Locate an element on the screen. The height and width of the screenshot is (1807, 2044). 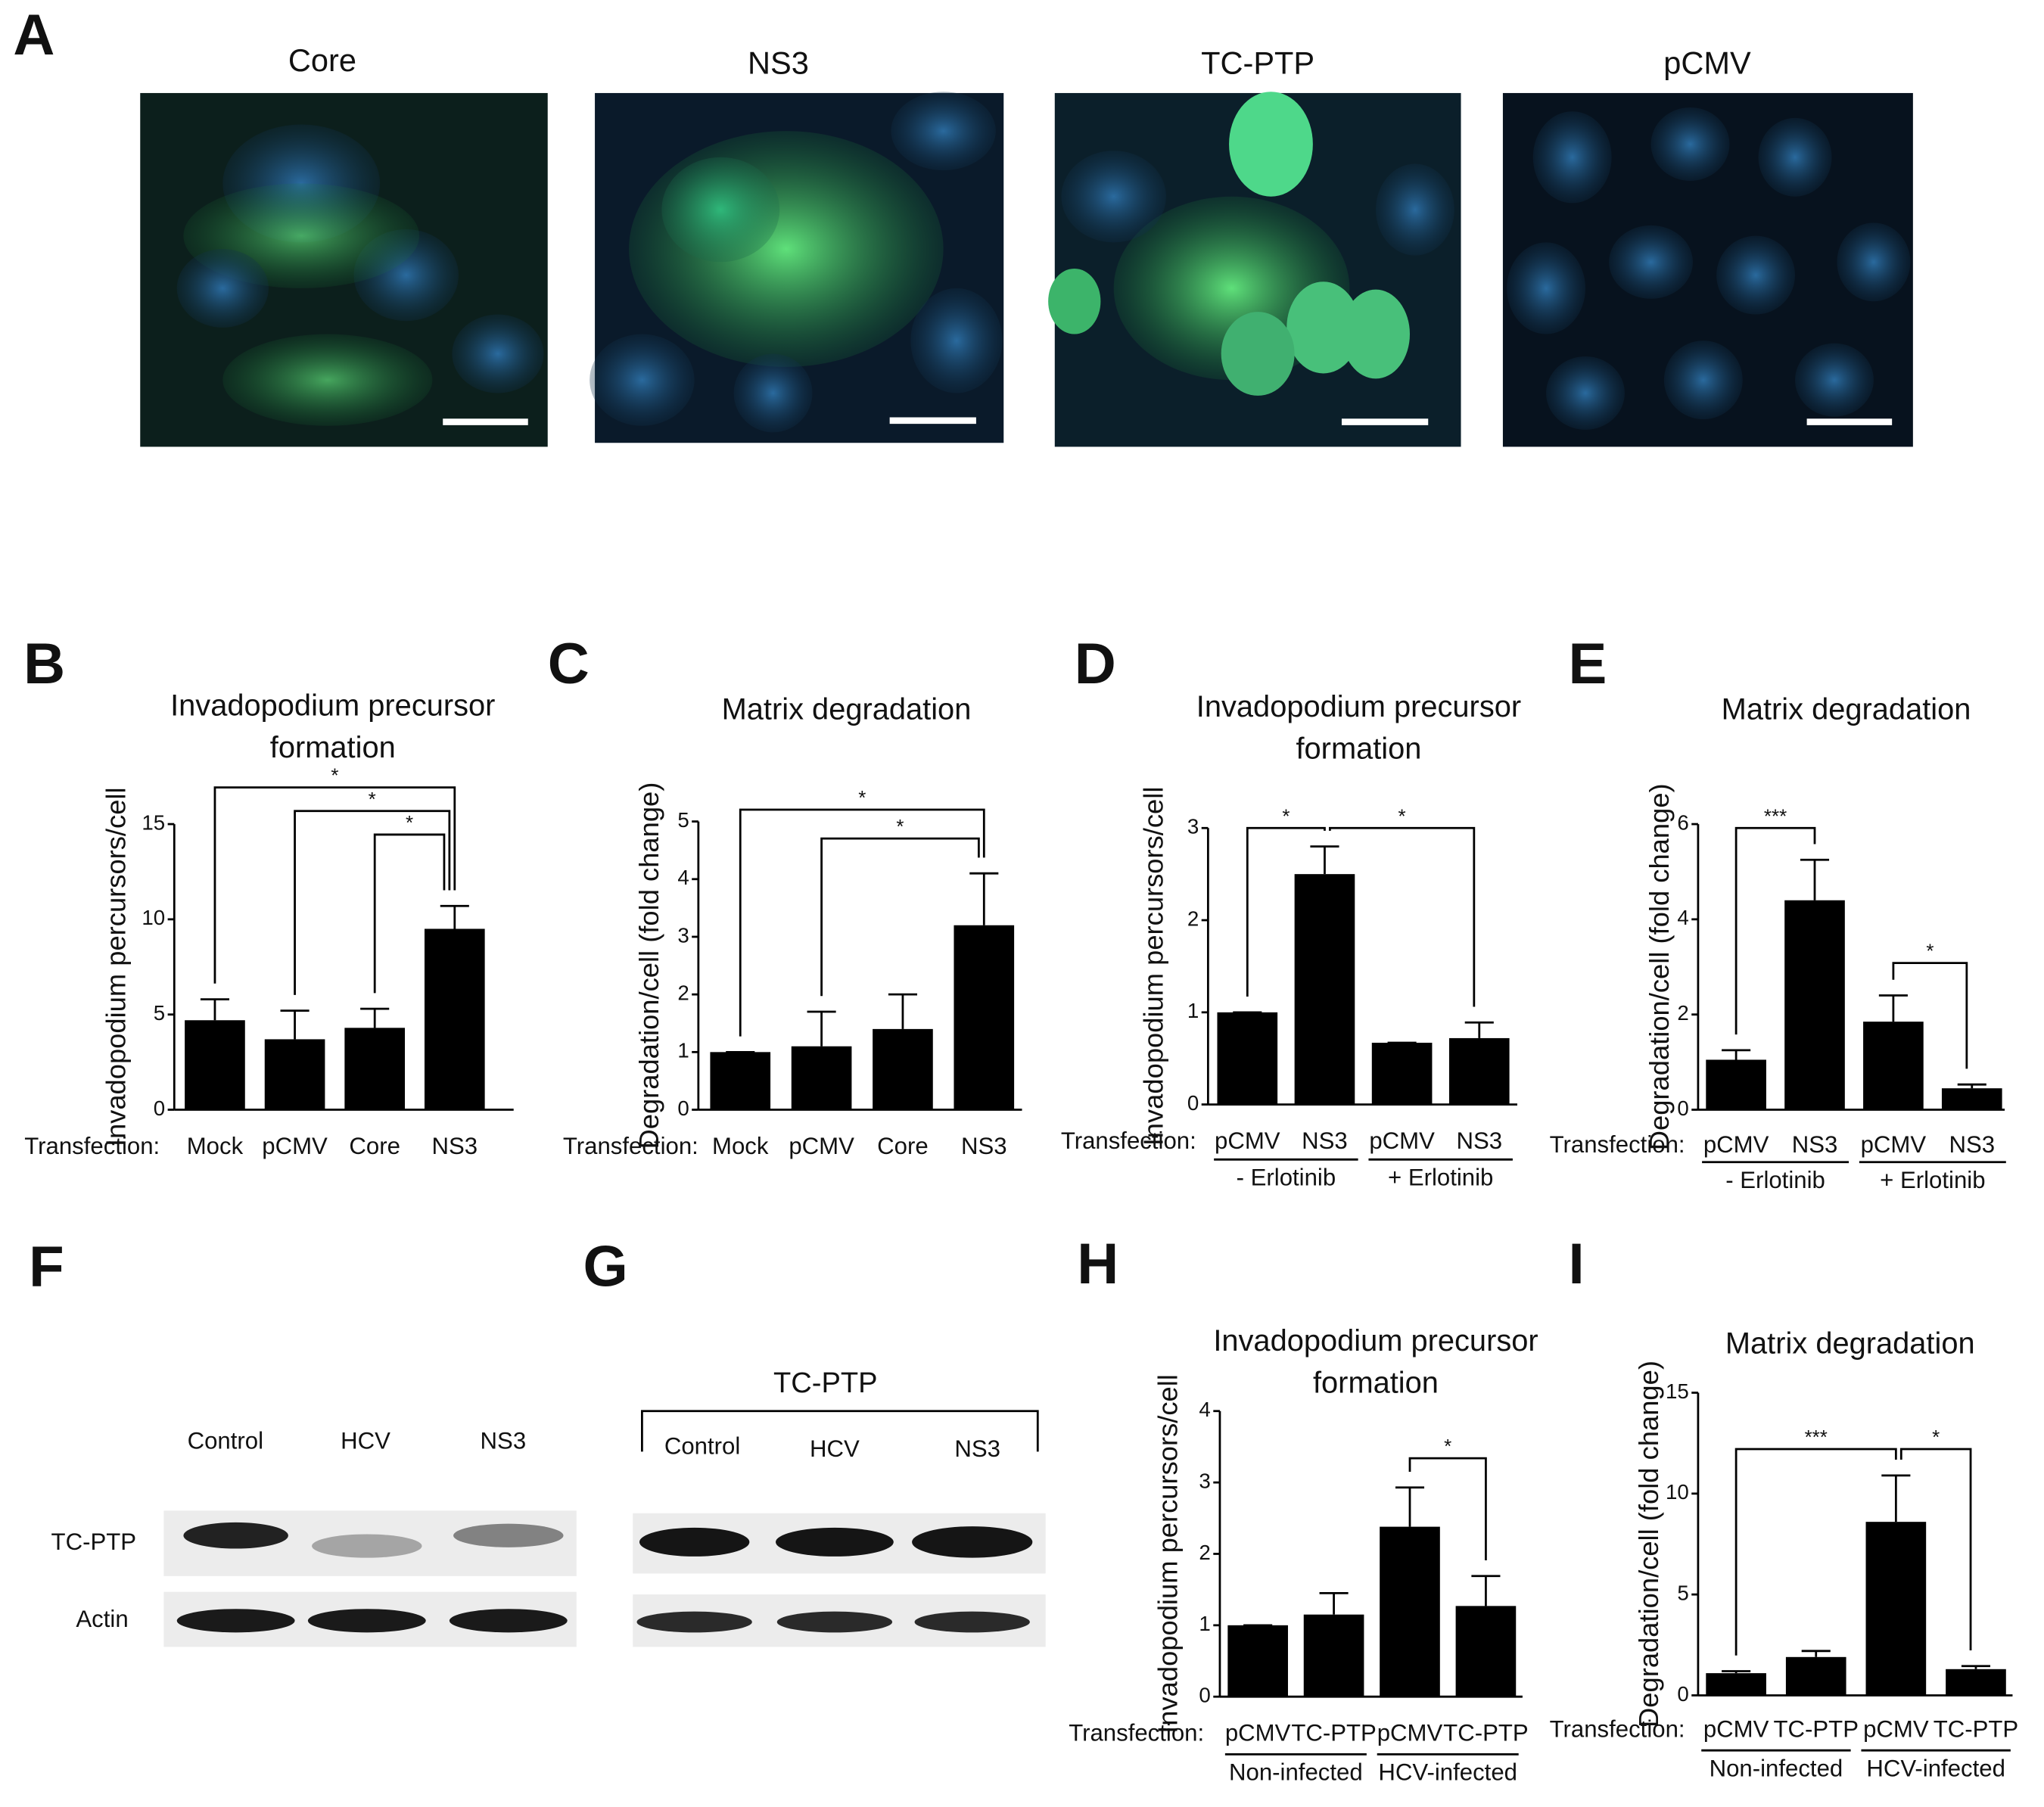
panel-letter: C is located at coordinates (569, 664).